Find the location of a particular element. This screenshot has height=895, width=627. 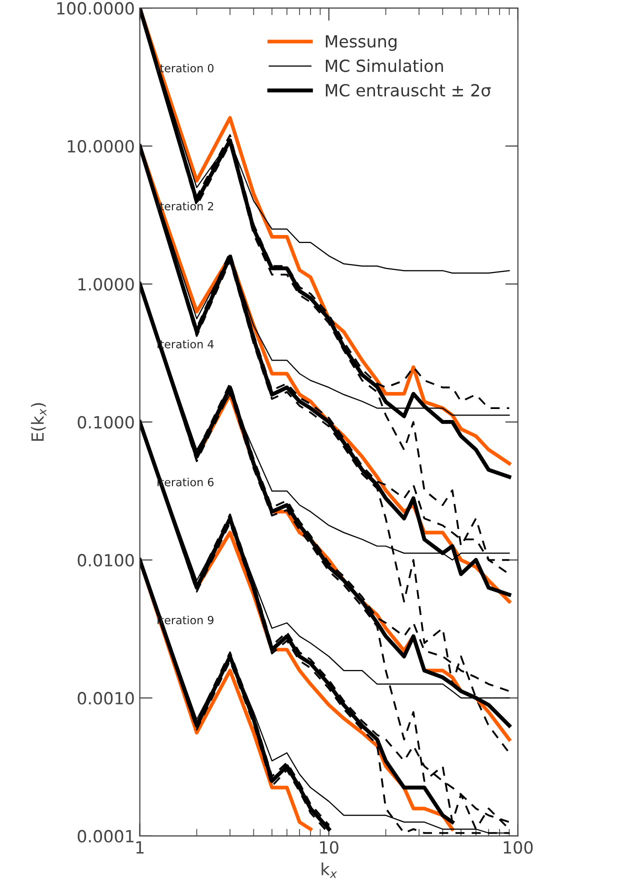

y-tick-label: 10.0000 is located at coordinates (101, 146).